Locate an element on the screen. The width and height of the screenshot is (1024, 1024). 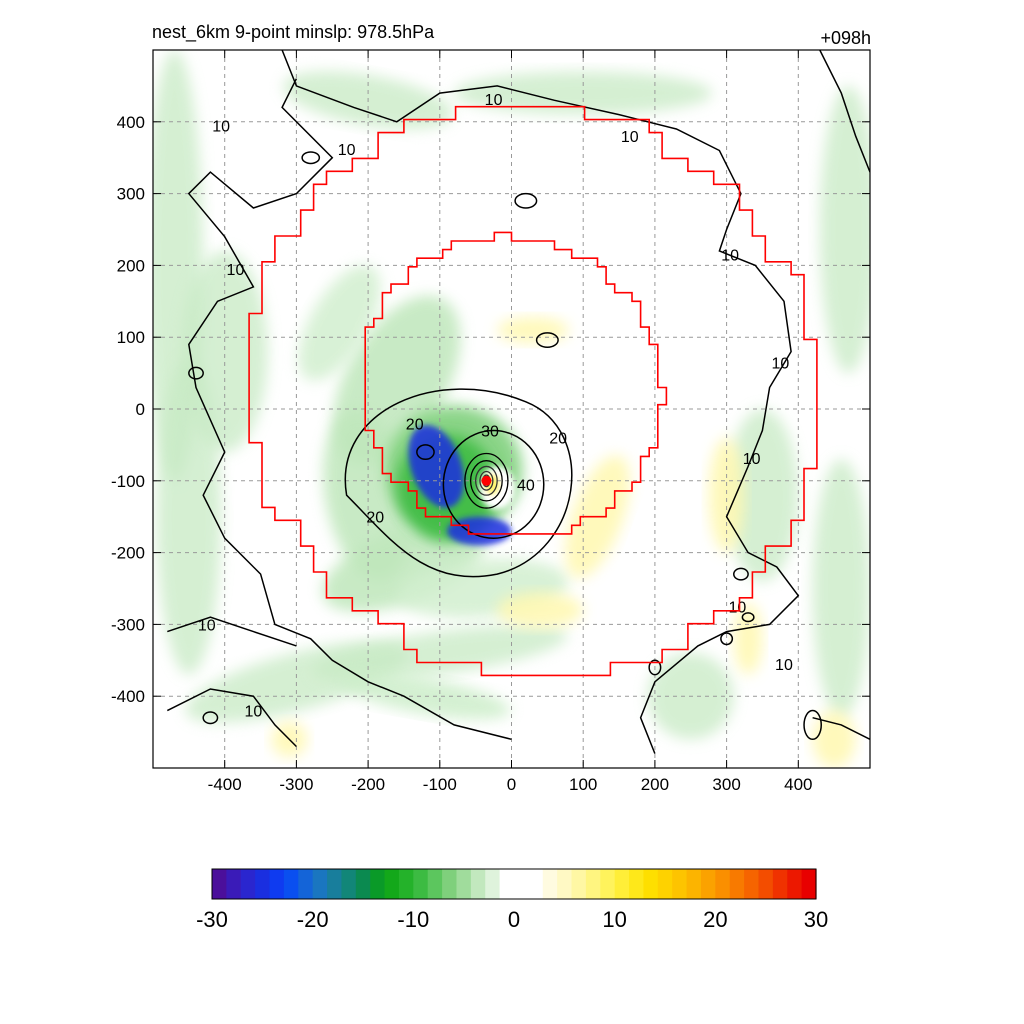
y-tick-label: 100 is located at coordinates (131, 337).